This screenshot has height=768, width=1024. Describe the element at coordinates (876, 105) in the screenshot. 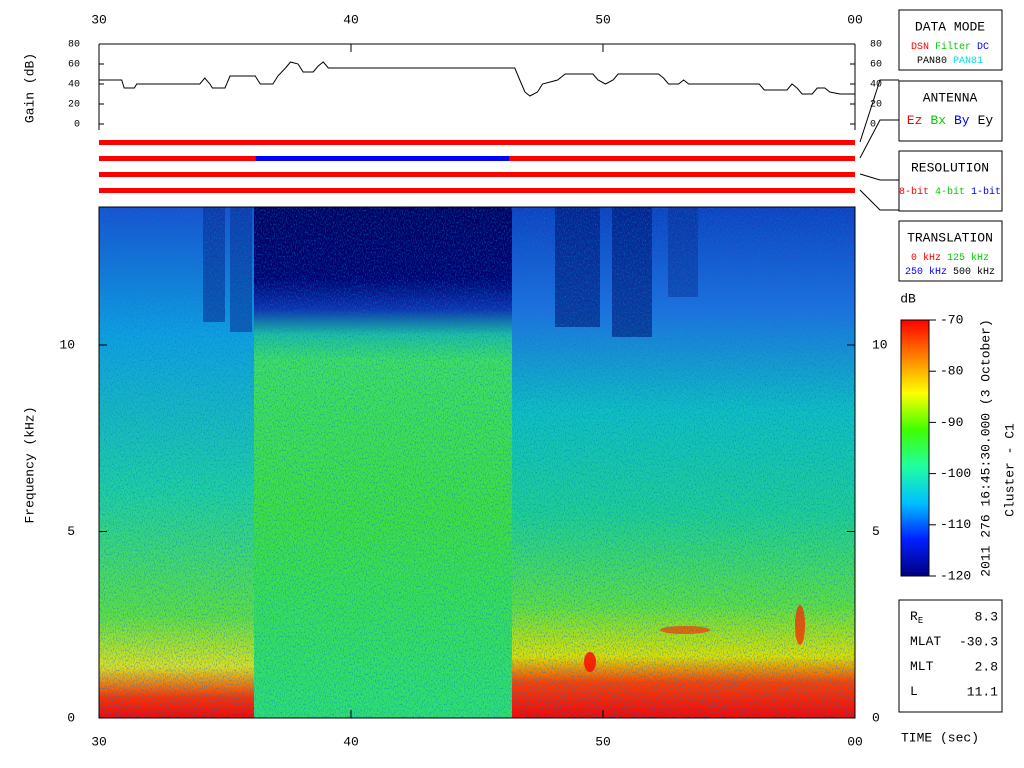

I see `y-tick-label-right: 20` at that location.